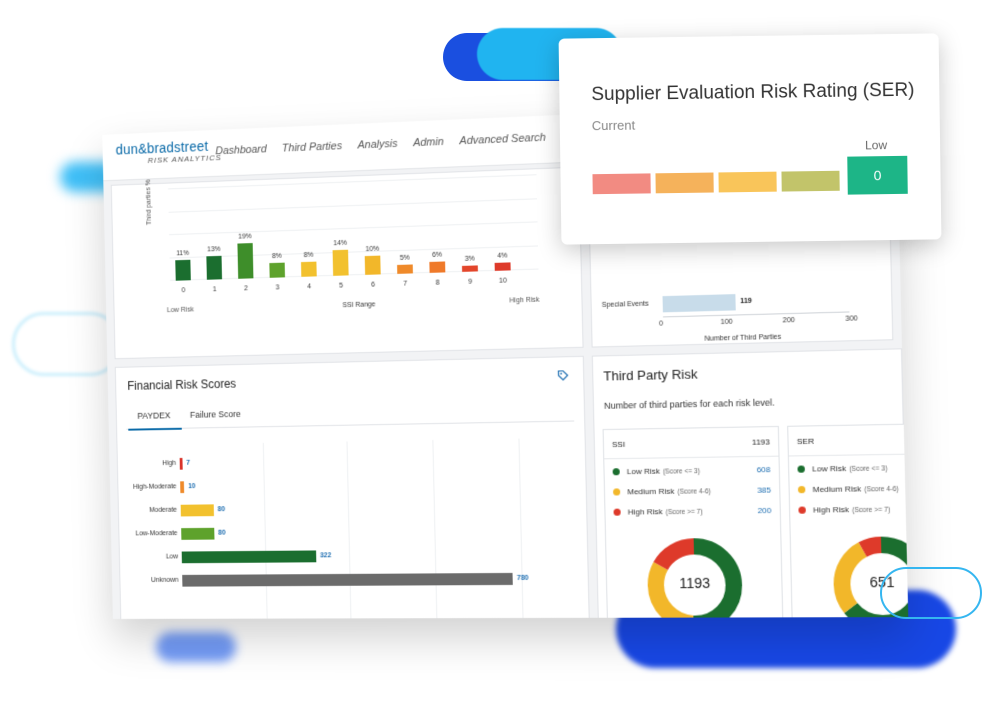 The height and width of the screenshot is (721, 1000). Describe the element at coordinates (470, 282) in the screenshot. I see `ssi-tick-label: 9` at that location.